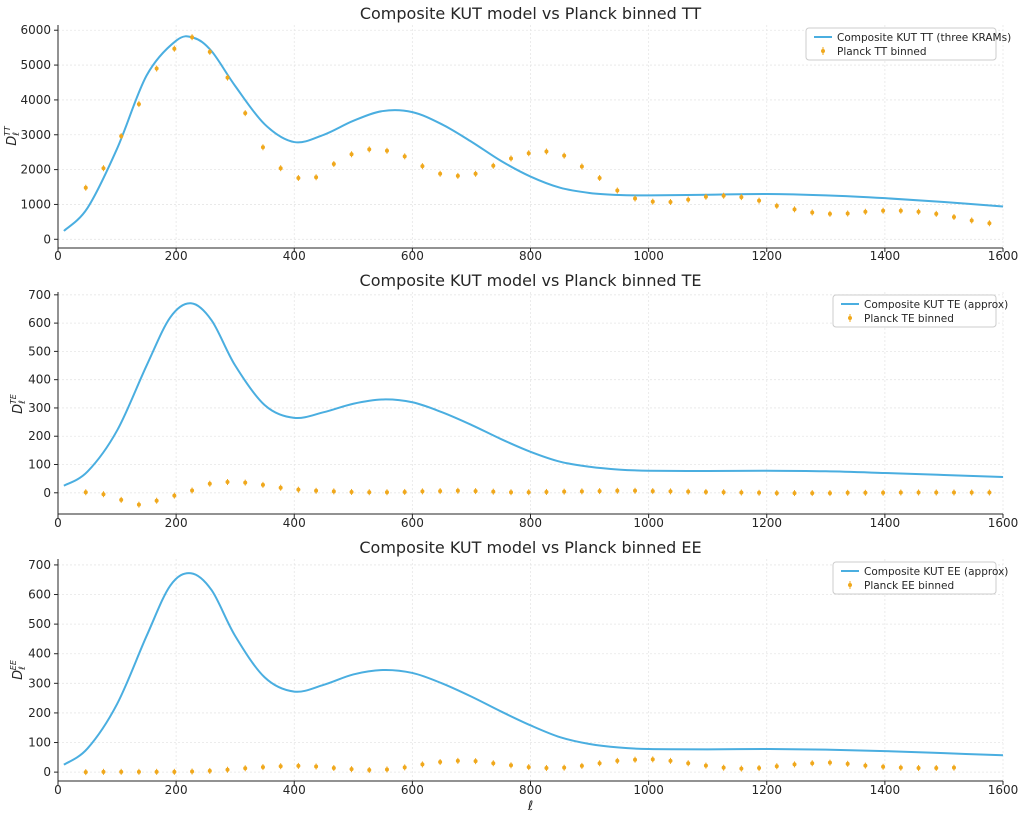 This screenshot has height=818, width=1024. I want to click on x-tick-label: 800, so click(530, 256).